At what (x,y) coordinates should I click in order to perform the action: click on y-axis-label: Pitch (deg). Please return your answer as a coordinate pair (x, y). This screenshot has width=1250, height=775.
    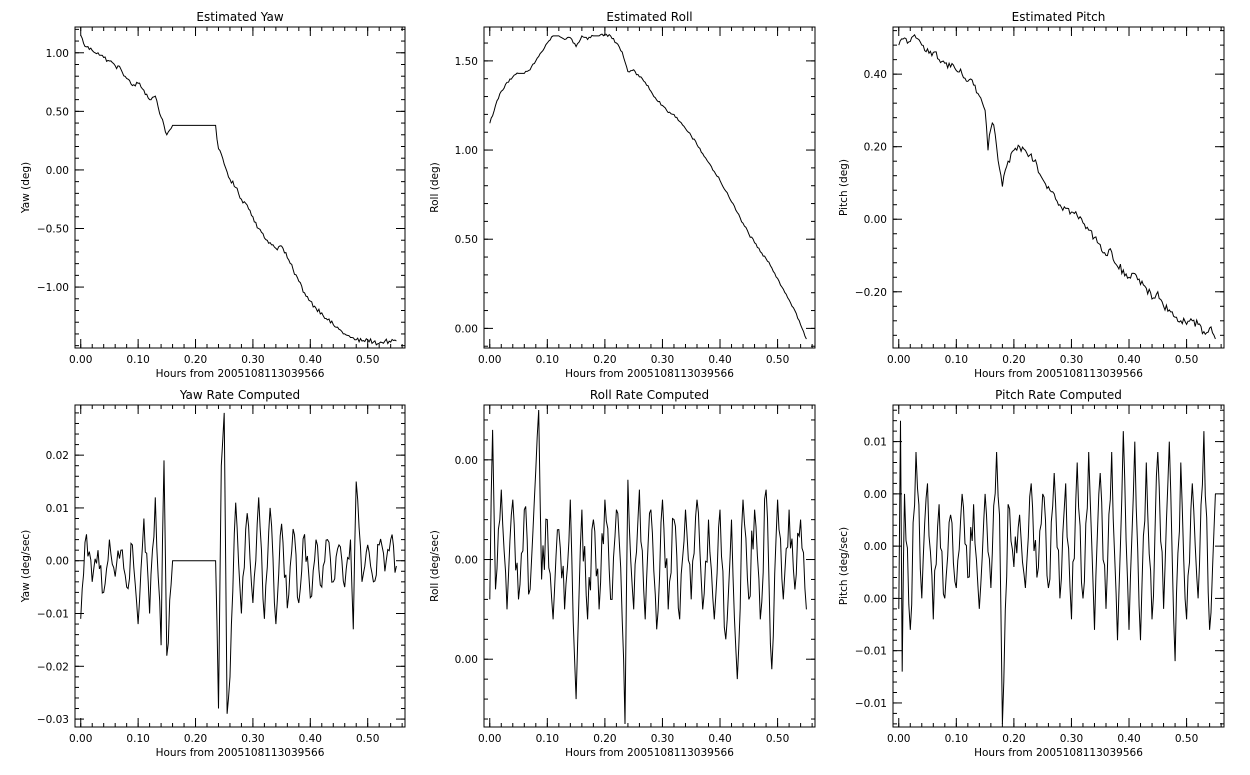
    Looking at the image, I should click on (844, 187).